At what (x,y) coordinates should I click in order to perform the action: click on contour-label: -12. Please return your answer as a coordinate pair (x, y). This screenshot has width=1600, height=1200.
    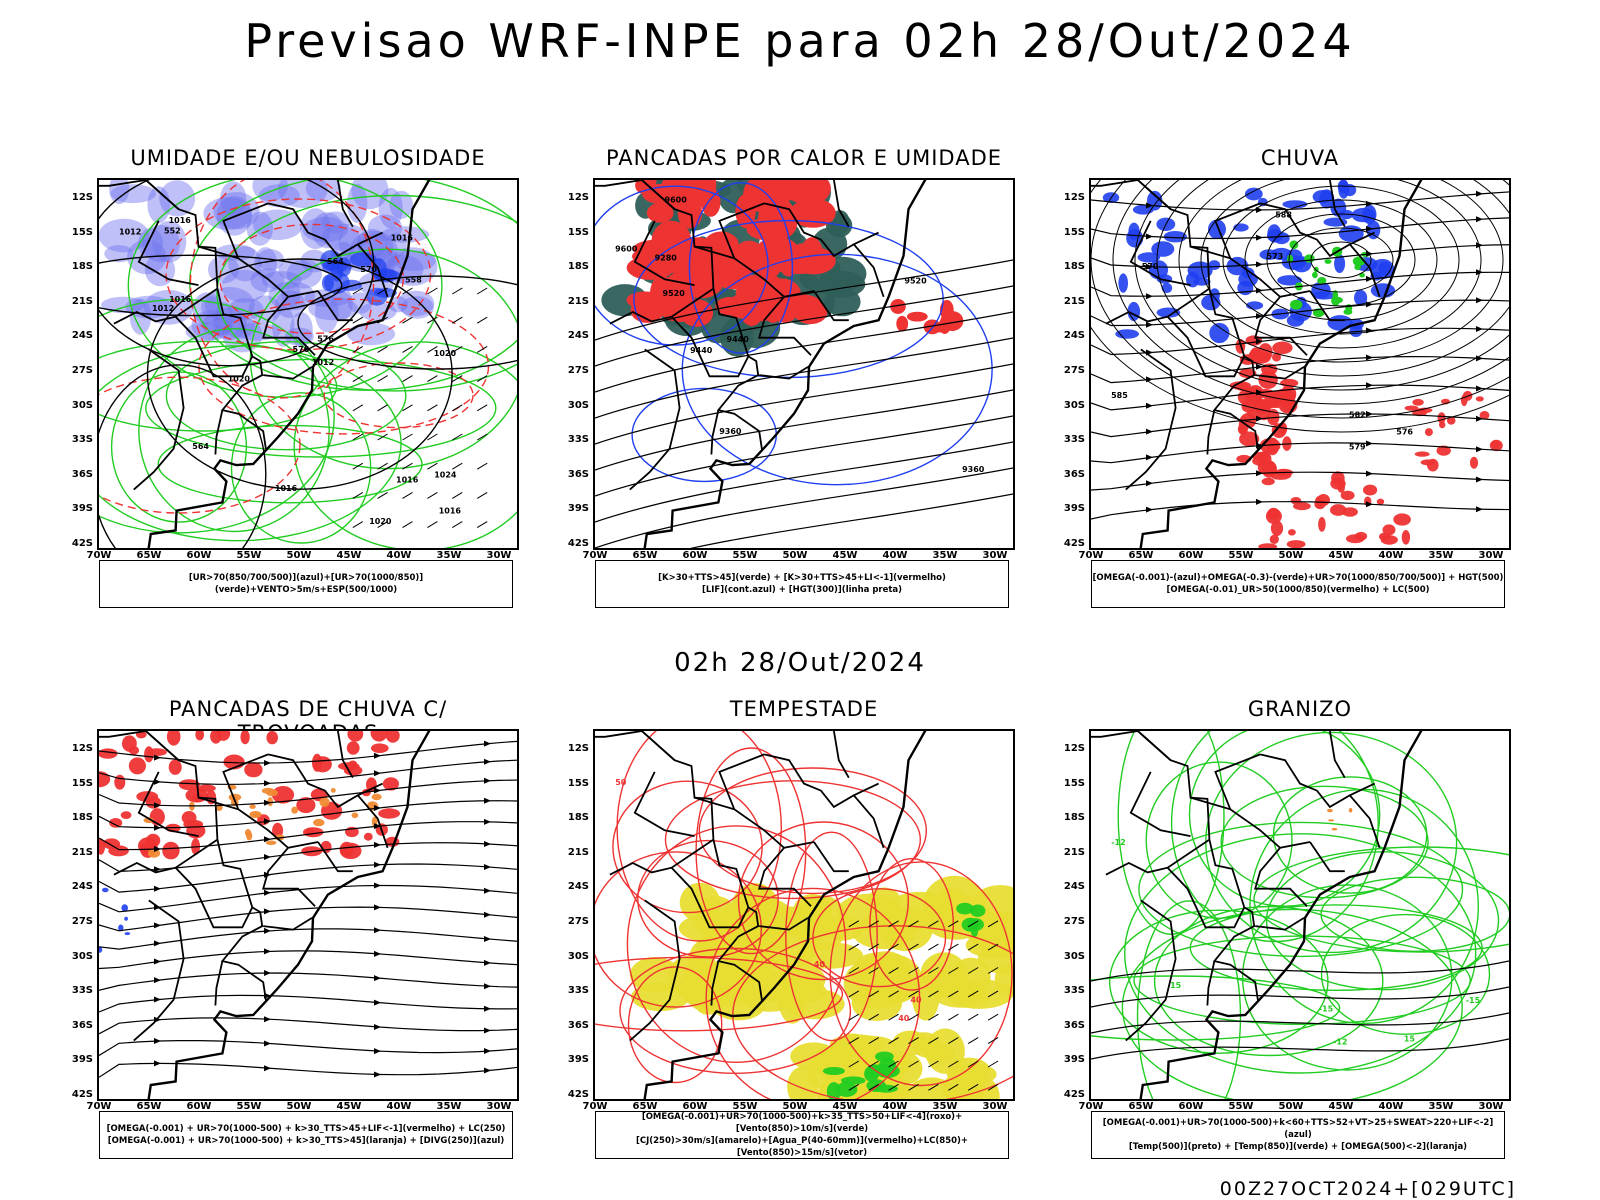
    Looking at the image, I should click on (1340, 1042).